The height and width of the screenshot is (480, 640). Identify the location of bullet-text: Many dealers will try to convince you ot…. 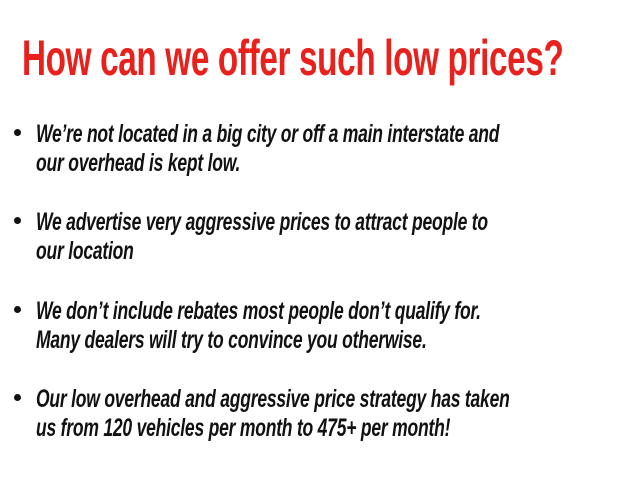
(231, 340).